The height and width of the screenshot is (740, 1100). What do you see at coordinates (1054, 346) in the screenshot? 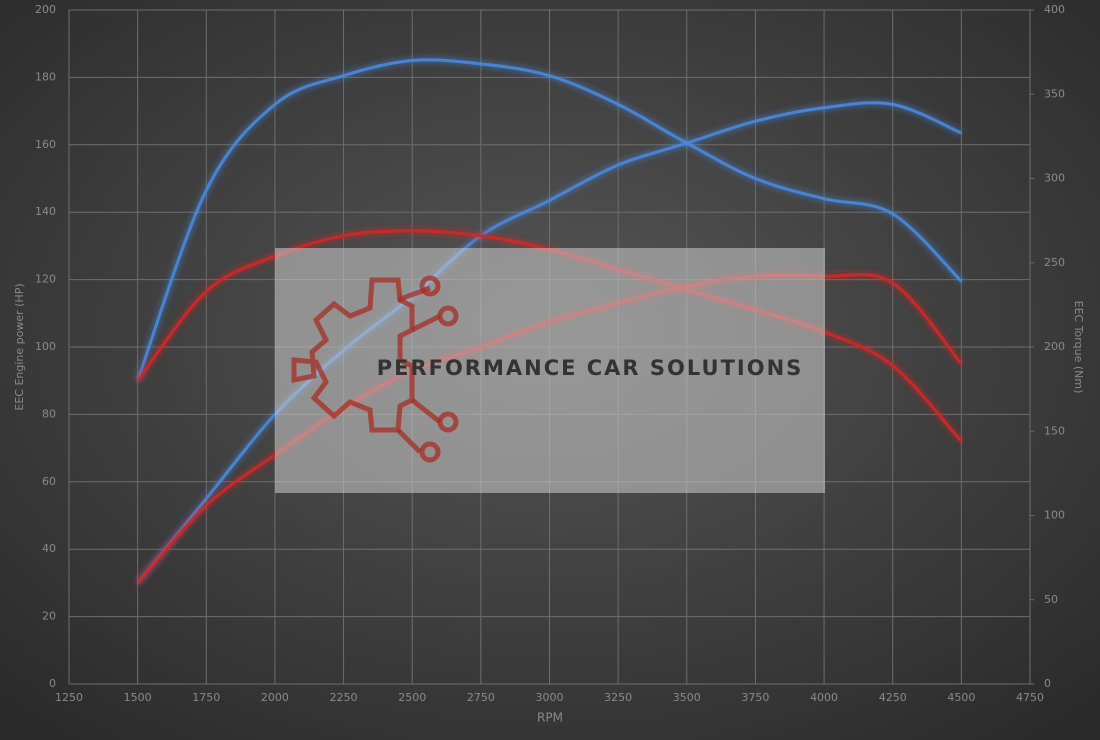
I see `y2-tick-label: 200` at bounding box center [1054, 346].